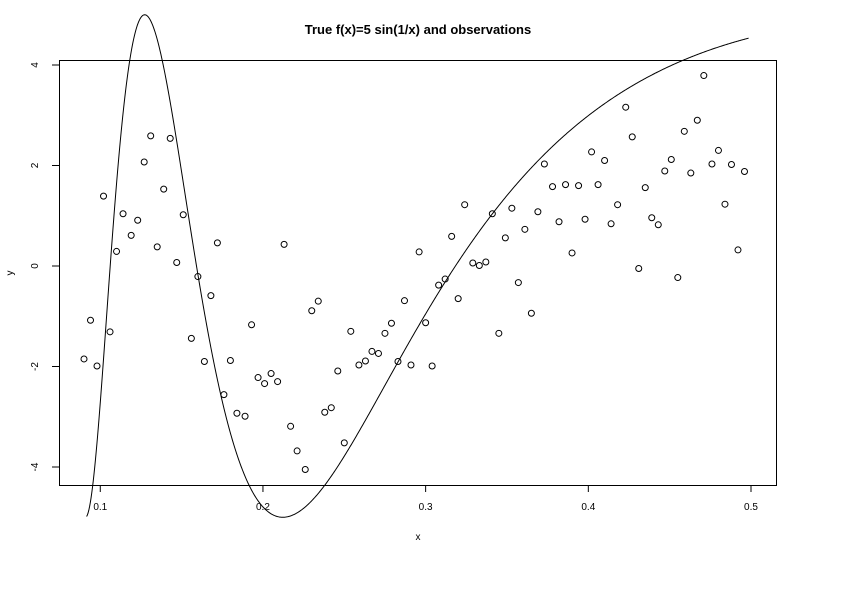  I want to click on x-tick-label: 0.1, so click(100, 507).